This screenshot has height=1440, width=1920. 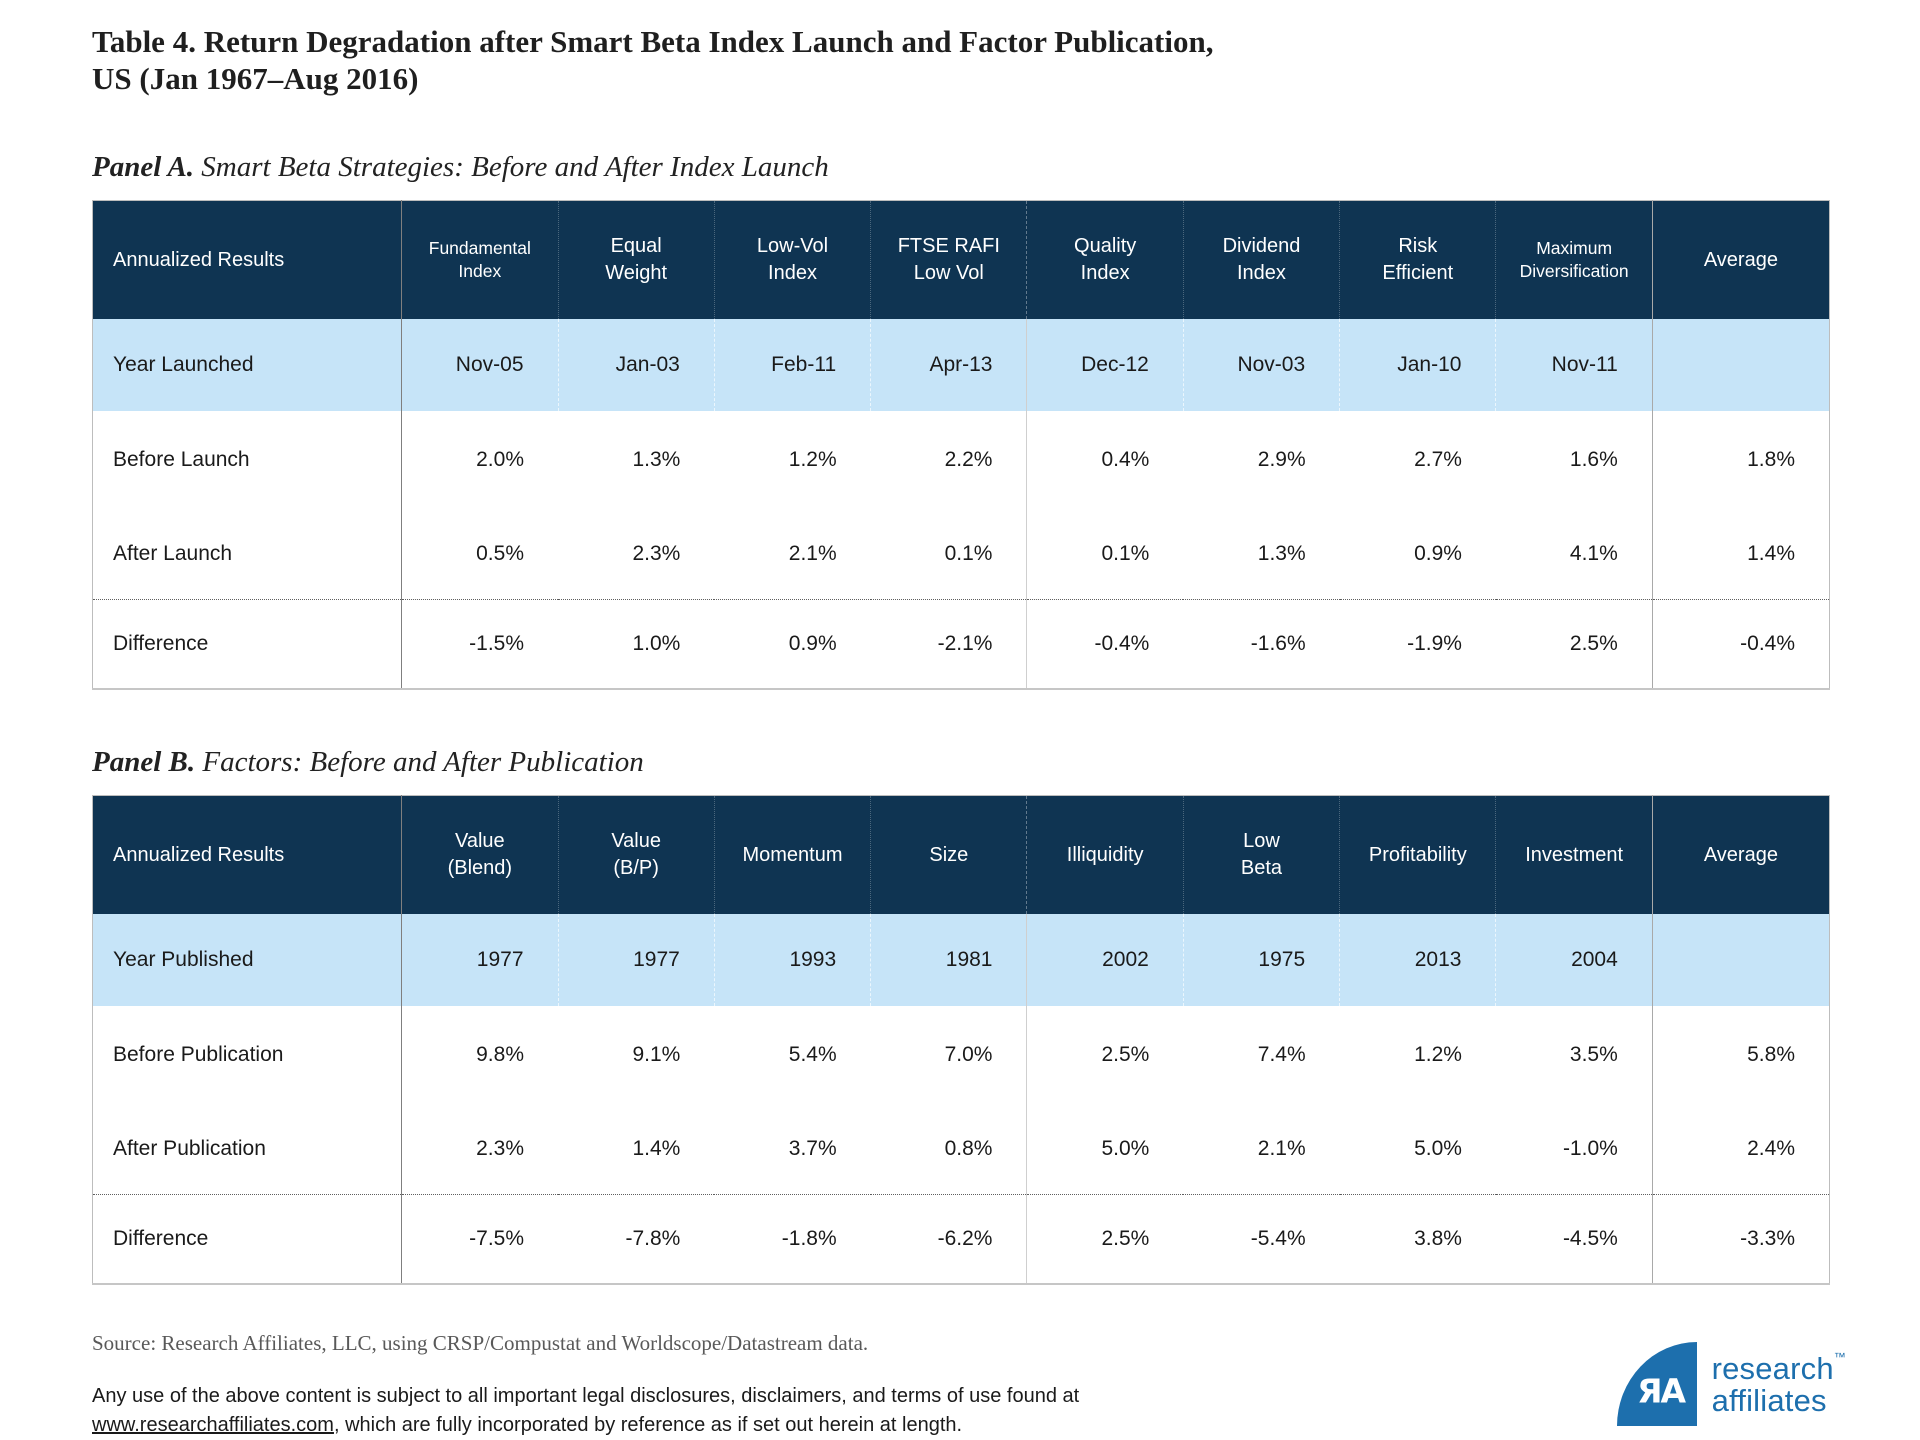 What do you see at coordinates (423, 762) in the screenshot?
I see `panel-b-subtitle: Factors: Before and After Publication` at bounding box center [423, 762].